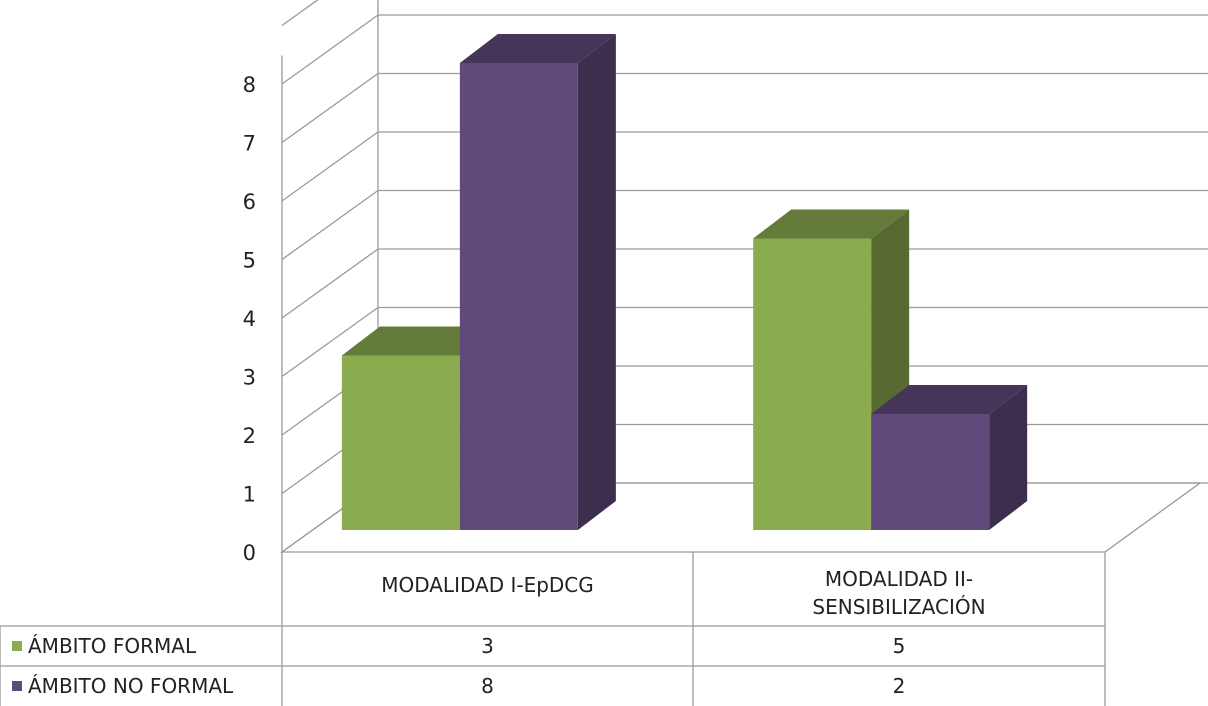 Image resolution: width=1208 pixels, height=706 pixels. What do you see at coordinates (899, 686) in the screenshot?
I see `table-cell: 2` at bounding box center [899, 686].